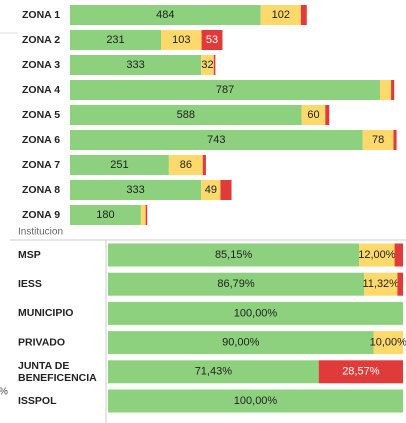  What do you see at coordinates (4, 392) in the screenshot?
I see `cut-text: %` at bounding box center [4, 392].